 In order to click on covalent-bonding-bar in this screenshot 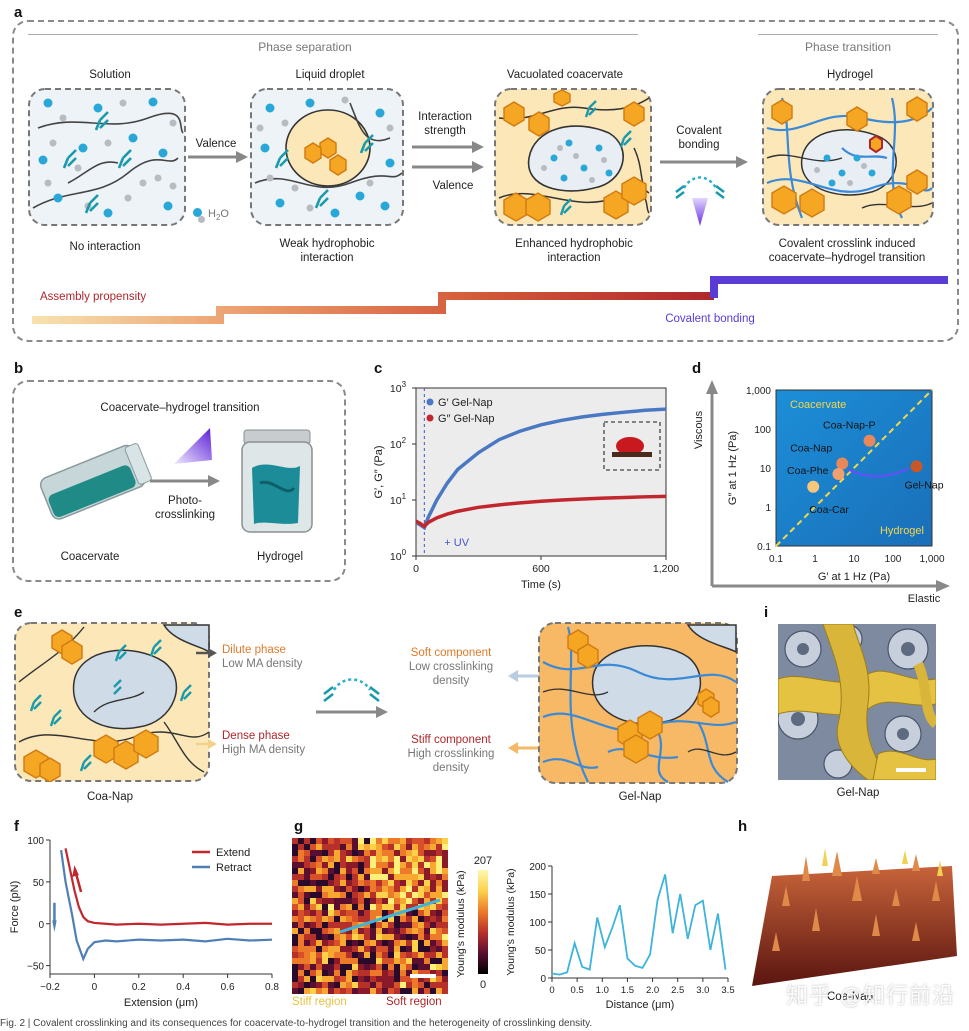, I will do `click(829, 287)`.